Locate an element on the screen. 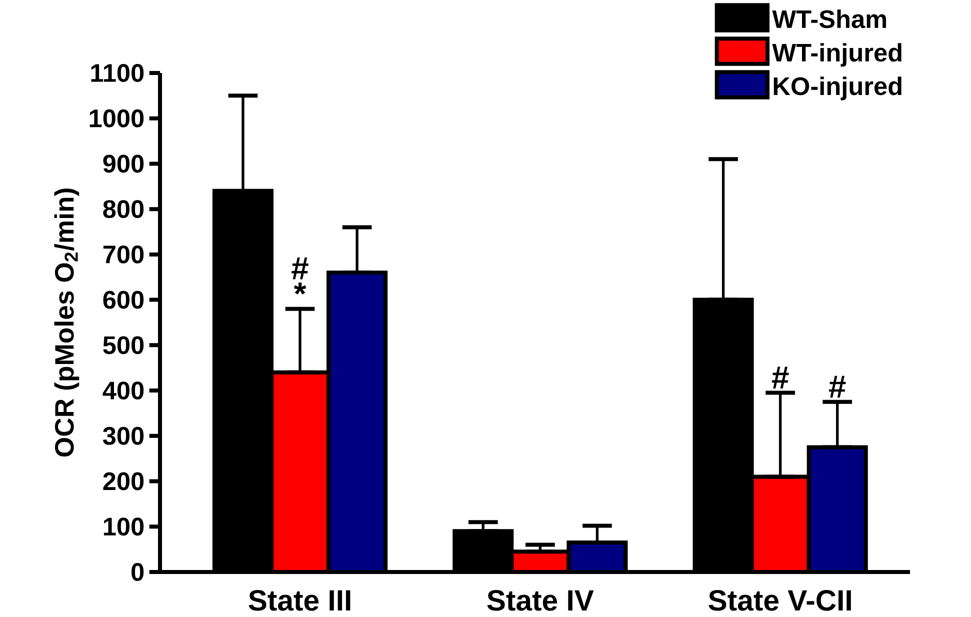 Image resolution: width=971 pixels, height=617 pixels. annotation: * is located at coordinates (300, 288).